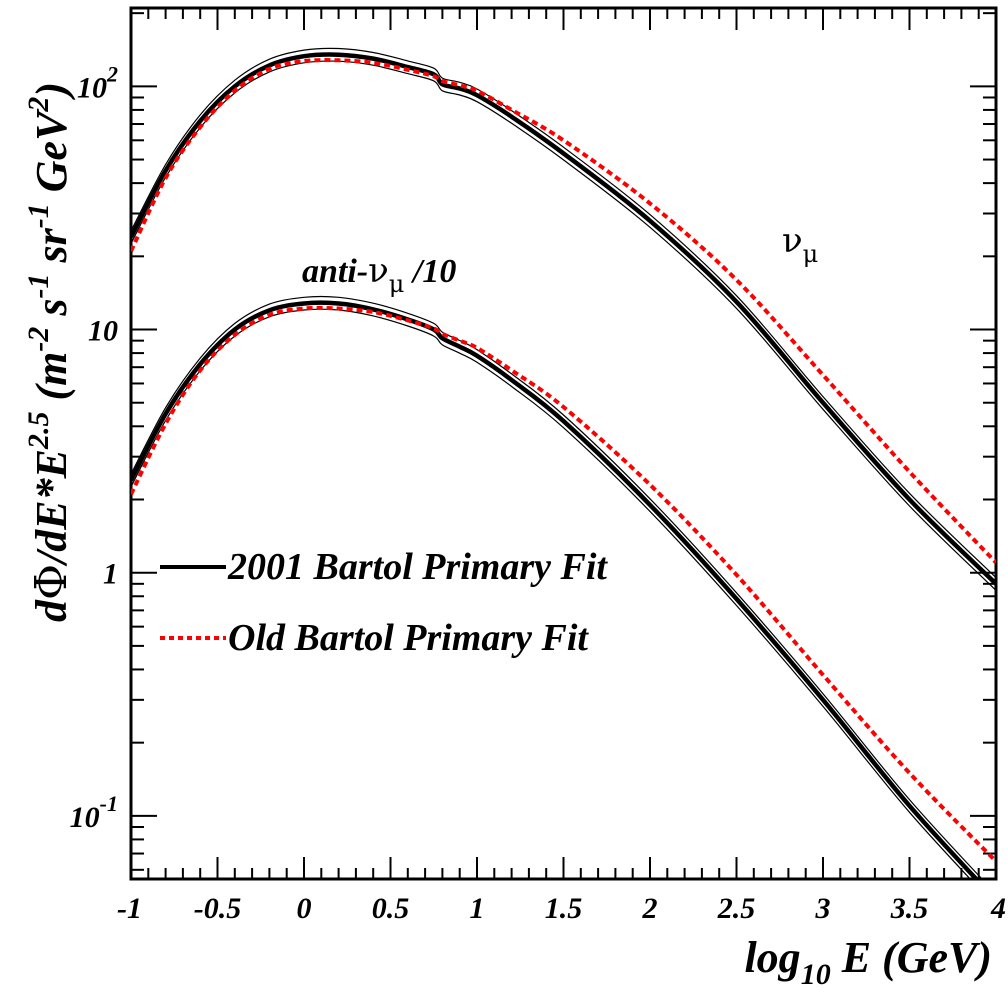 This screenshot has width=1008, height=1001. Describe the element at coordinates (909, 908) in the screenshot. I see `x-tick-label: 3.5` at that location.